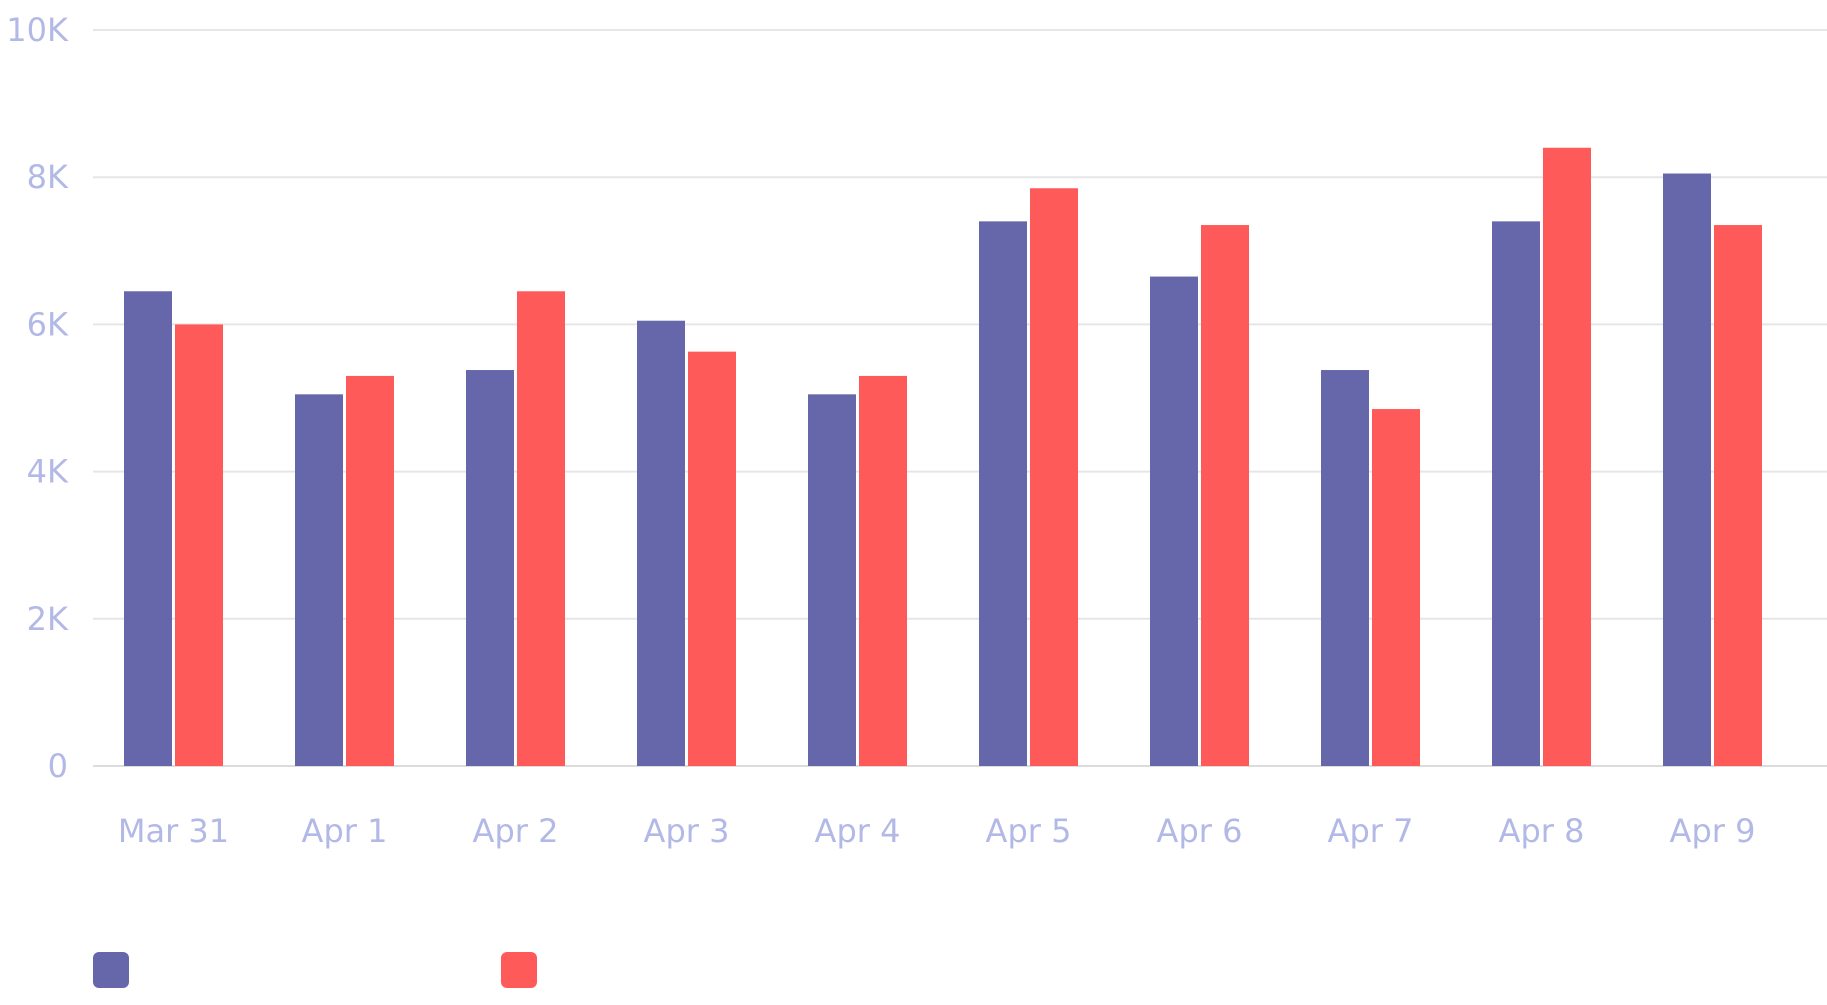  What do you see at coordinates (37, 398) in the screenshot?
I see `y-axis-labels: 0 2K 4K 6K 8K 10K` at bounding box center [37, 398].